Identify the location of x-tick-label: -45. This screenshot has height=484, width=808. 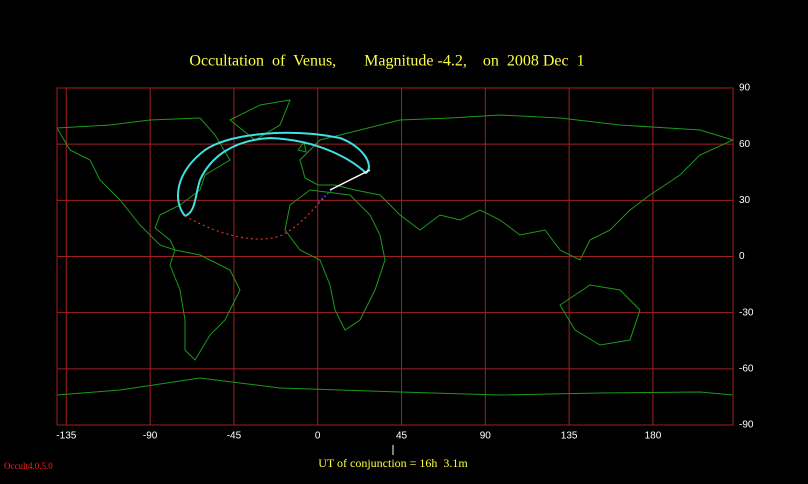
(234, 436).